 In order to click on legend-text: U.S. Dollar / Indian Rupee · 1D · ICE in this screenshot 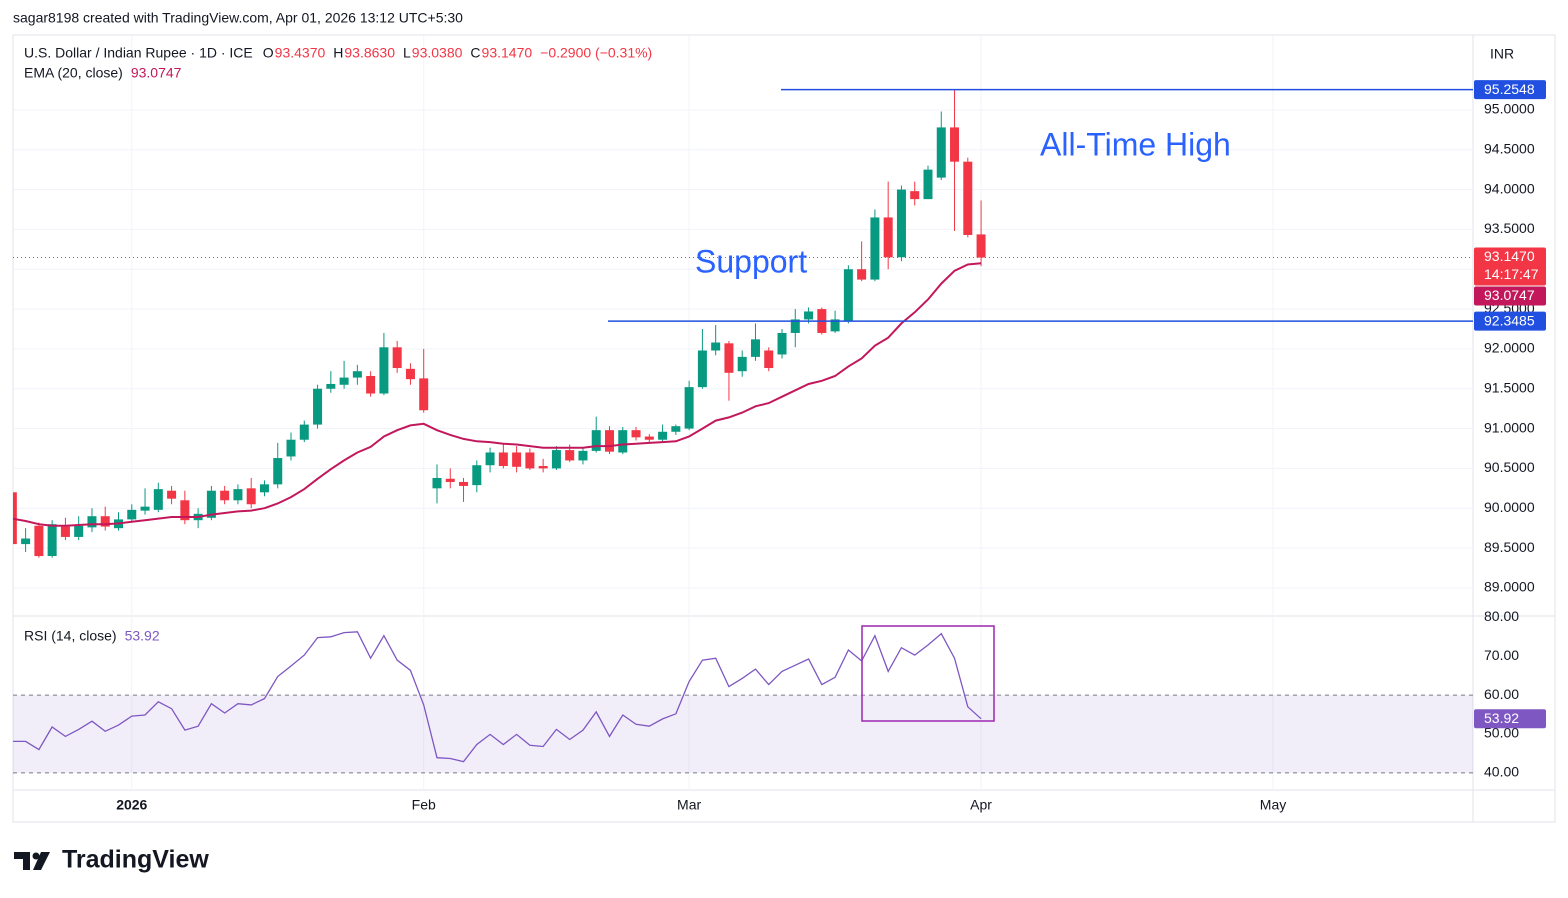, I will do `click(138, 53)`.